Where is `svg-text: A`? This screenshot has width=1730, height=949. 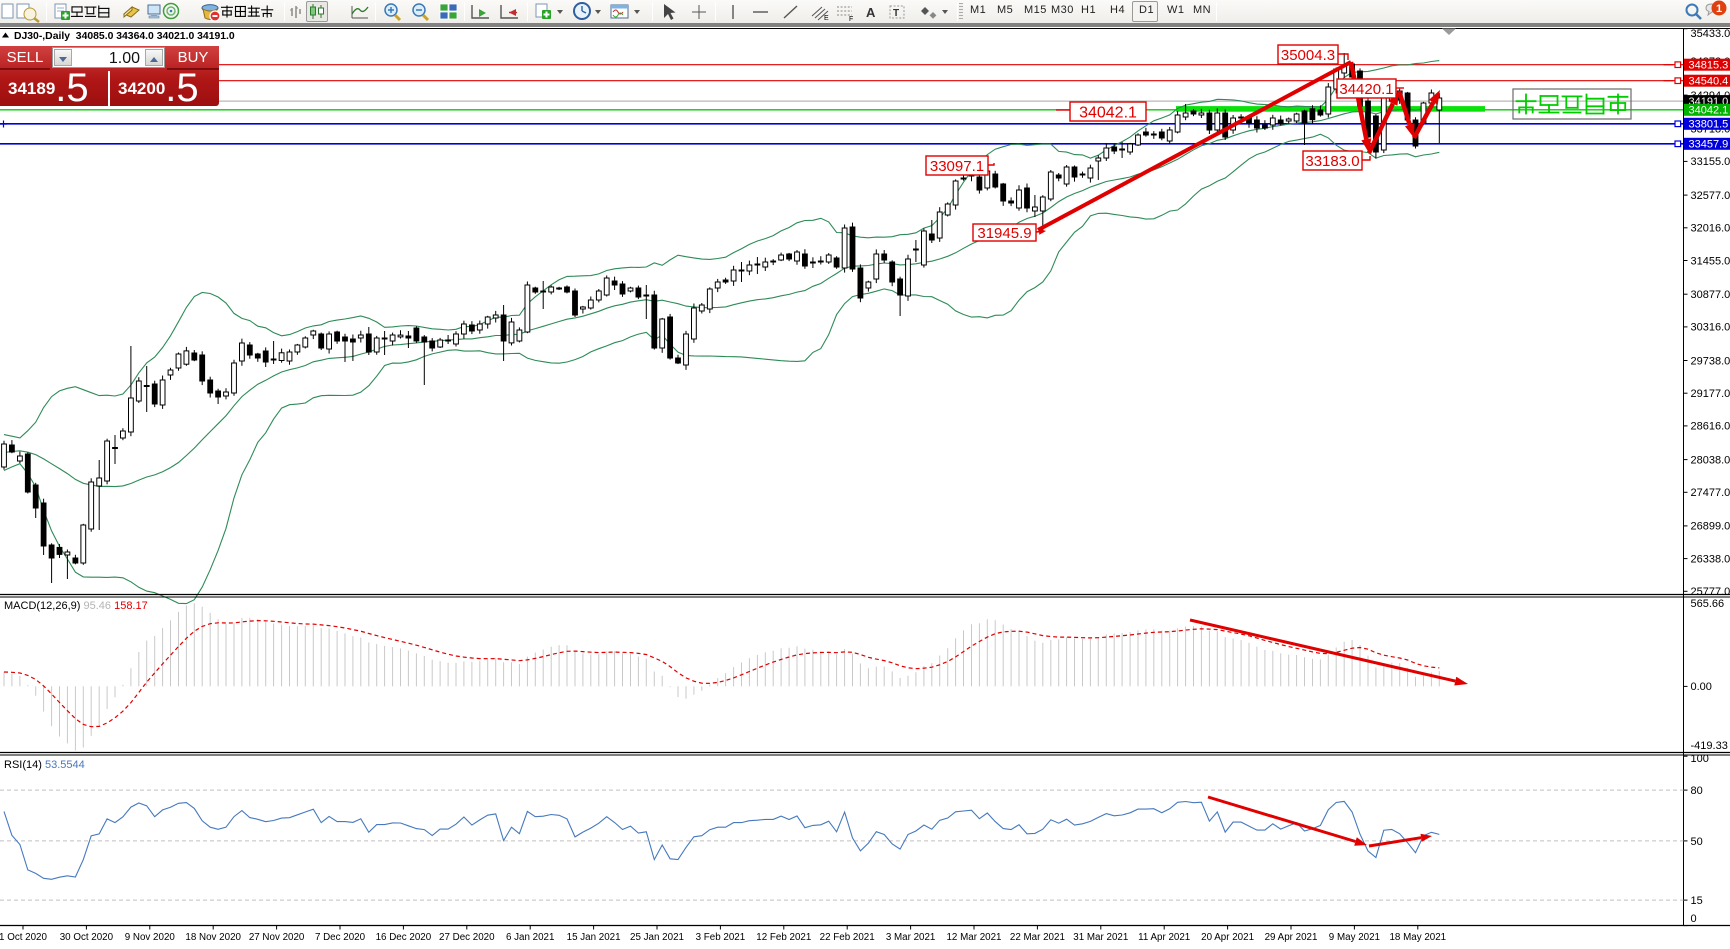 svg-text: A is located at coordinates (871, 12).